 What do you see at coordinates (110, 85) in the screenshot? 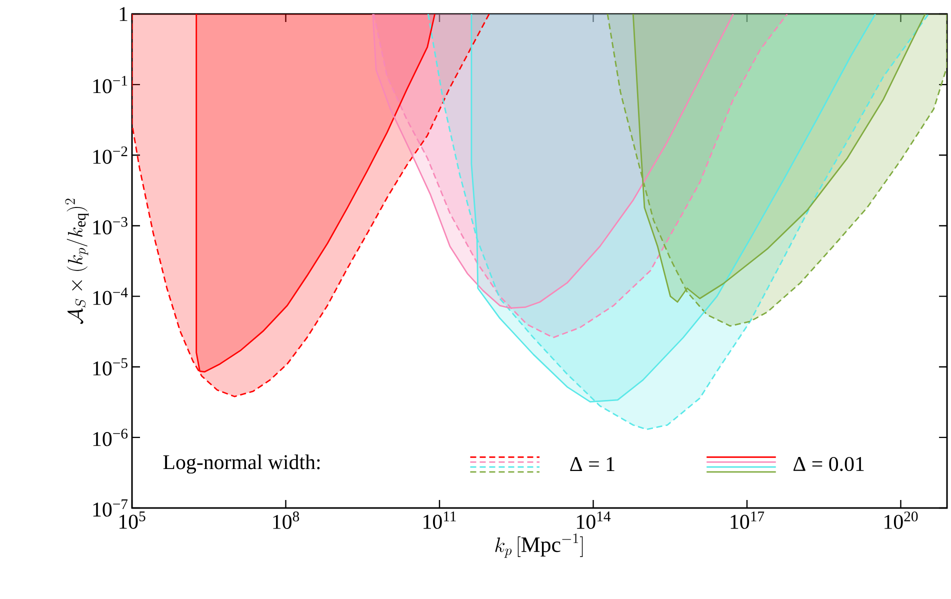
I see `y-tick-label: 10$^{−1}$` at bounding box center [110, 85].